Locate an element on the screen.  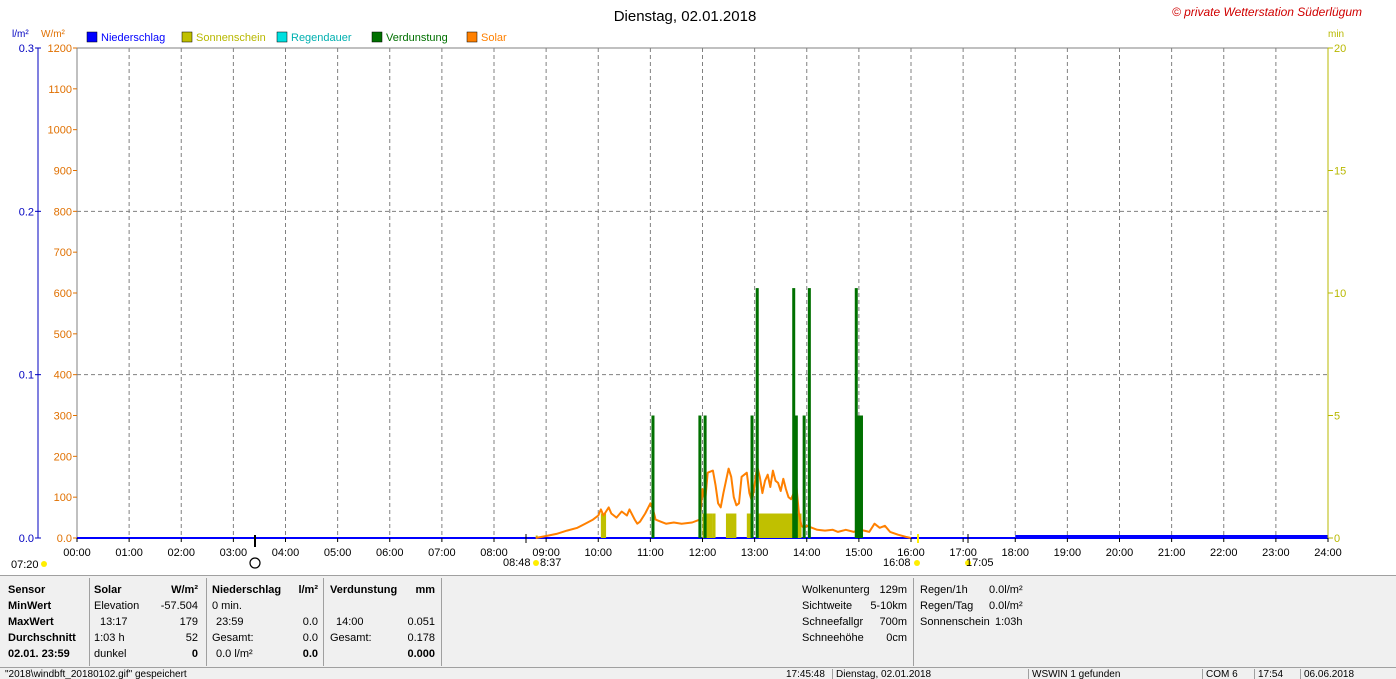
sicht-label: Sichtweite is located at coordinates (827, 606).